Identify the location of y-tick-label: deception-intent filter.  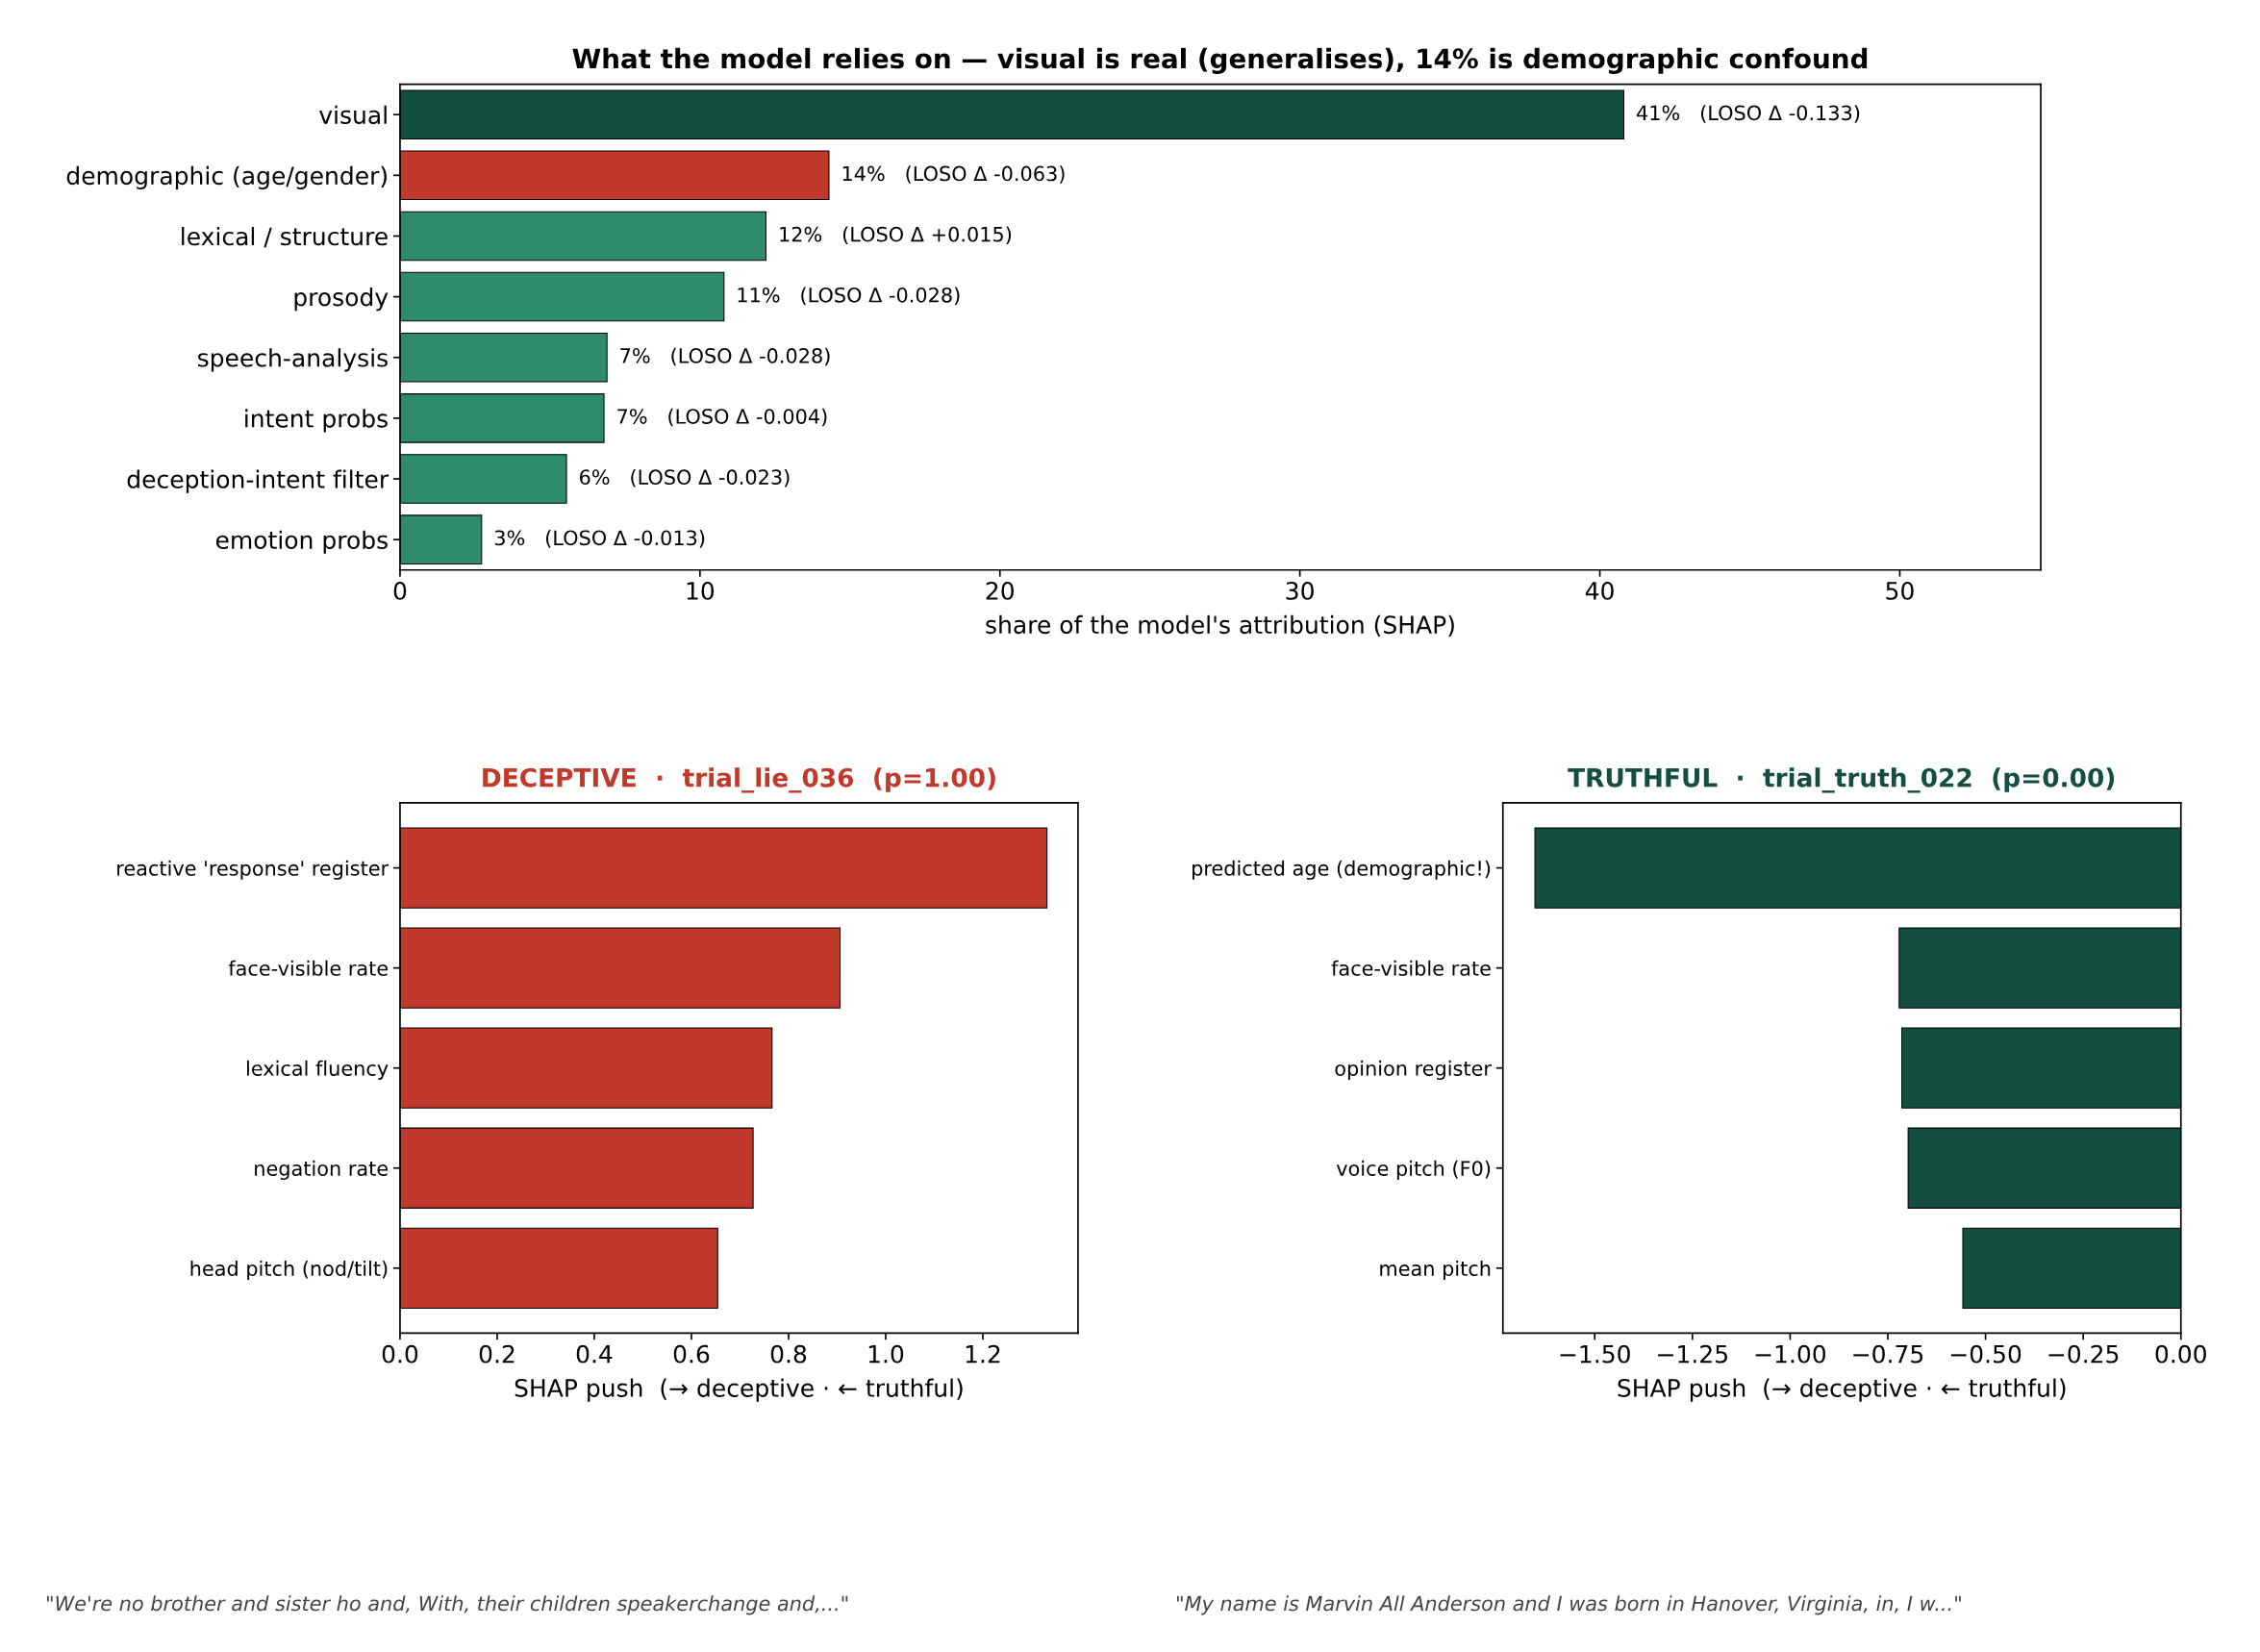
(258, 481).